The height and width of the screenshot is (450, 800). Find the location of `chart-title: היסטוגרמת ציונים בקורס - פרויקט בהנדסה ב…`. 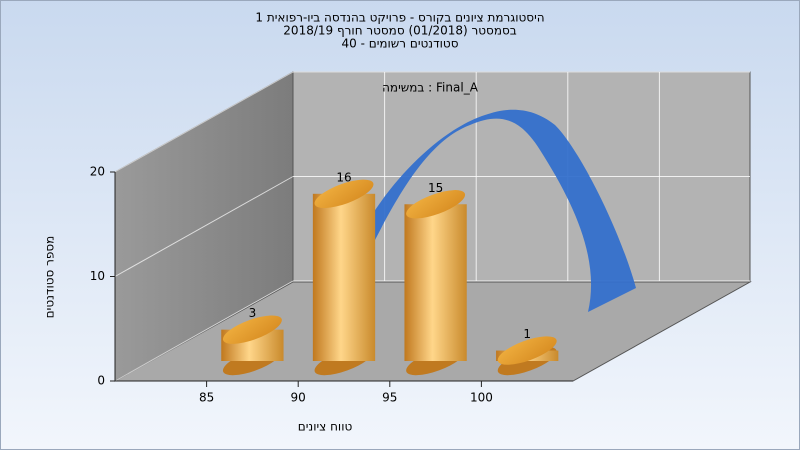

chart-title: היסטוגרמת ציונים בקורס - פרויקט בהנדסה ב… is located at coordinates (399, 18).